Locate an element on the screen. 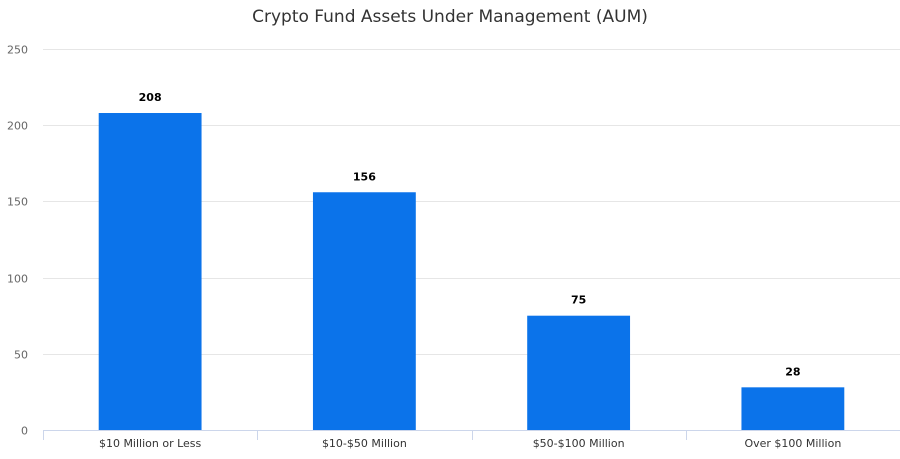 This screenshot has width=900, height=459. x-tick-label: Over $100 Million is located at coordinates (792, 443).